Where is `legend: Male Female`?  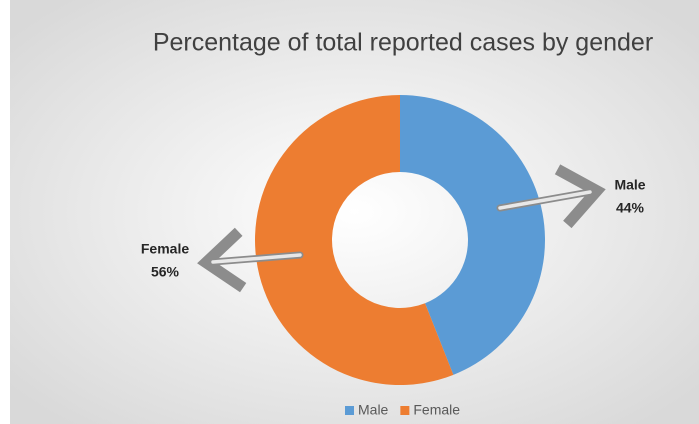
legend: Male Female is located at coordinates (402, 410).